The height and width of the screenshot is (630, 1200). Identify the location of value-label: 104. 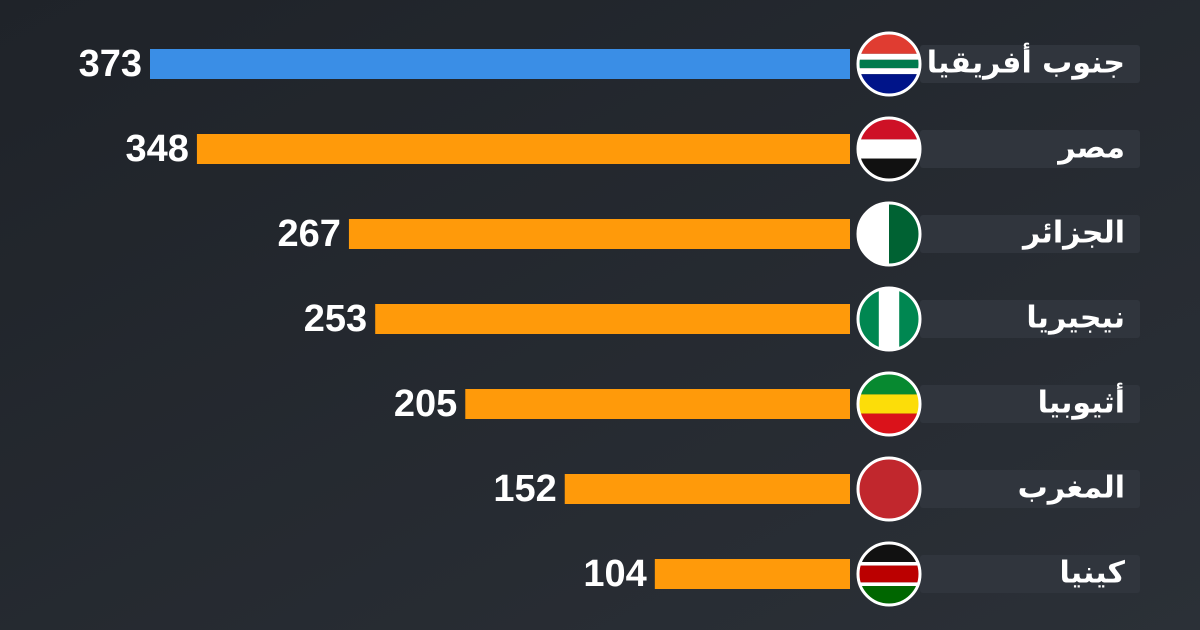
(614, 574).